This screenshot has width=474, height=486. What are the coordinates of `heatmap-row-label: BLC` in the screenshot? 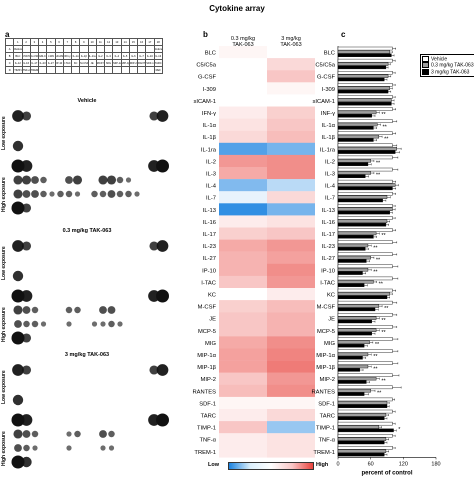 It's located at (210, 53).